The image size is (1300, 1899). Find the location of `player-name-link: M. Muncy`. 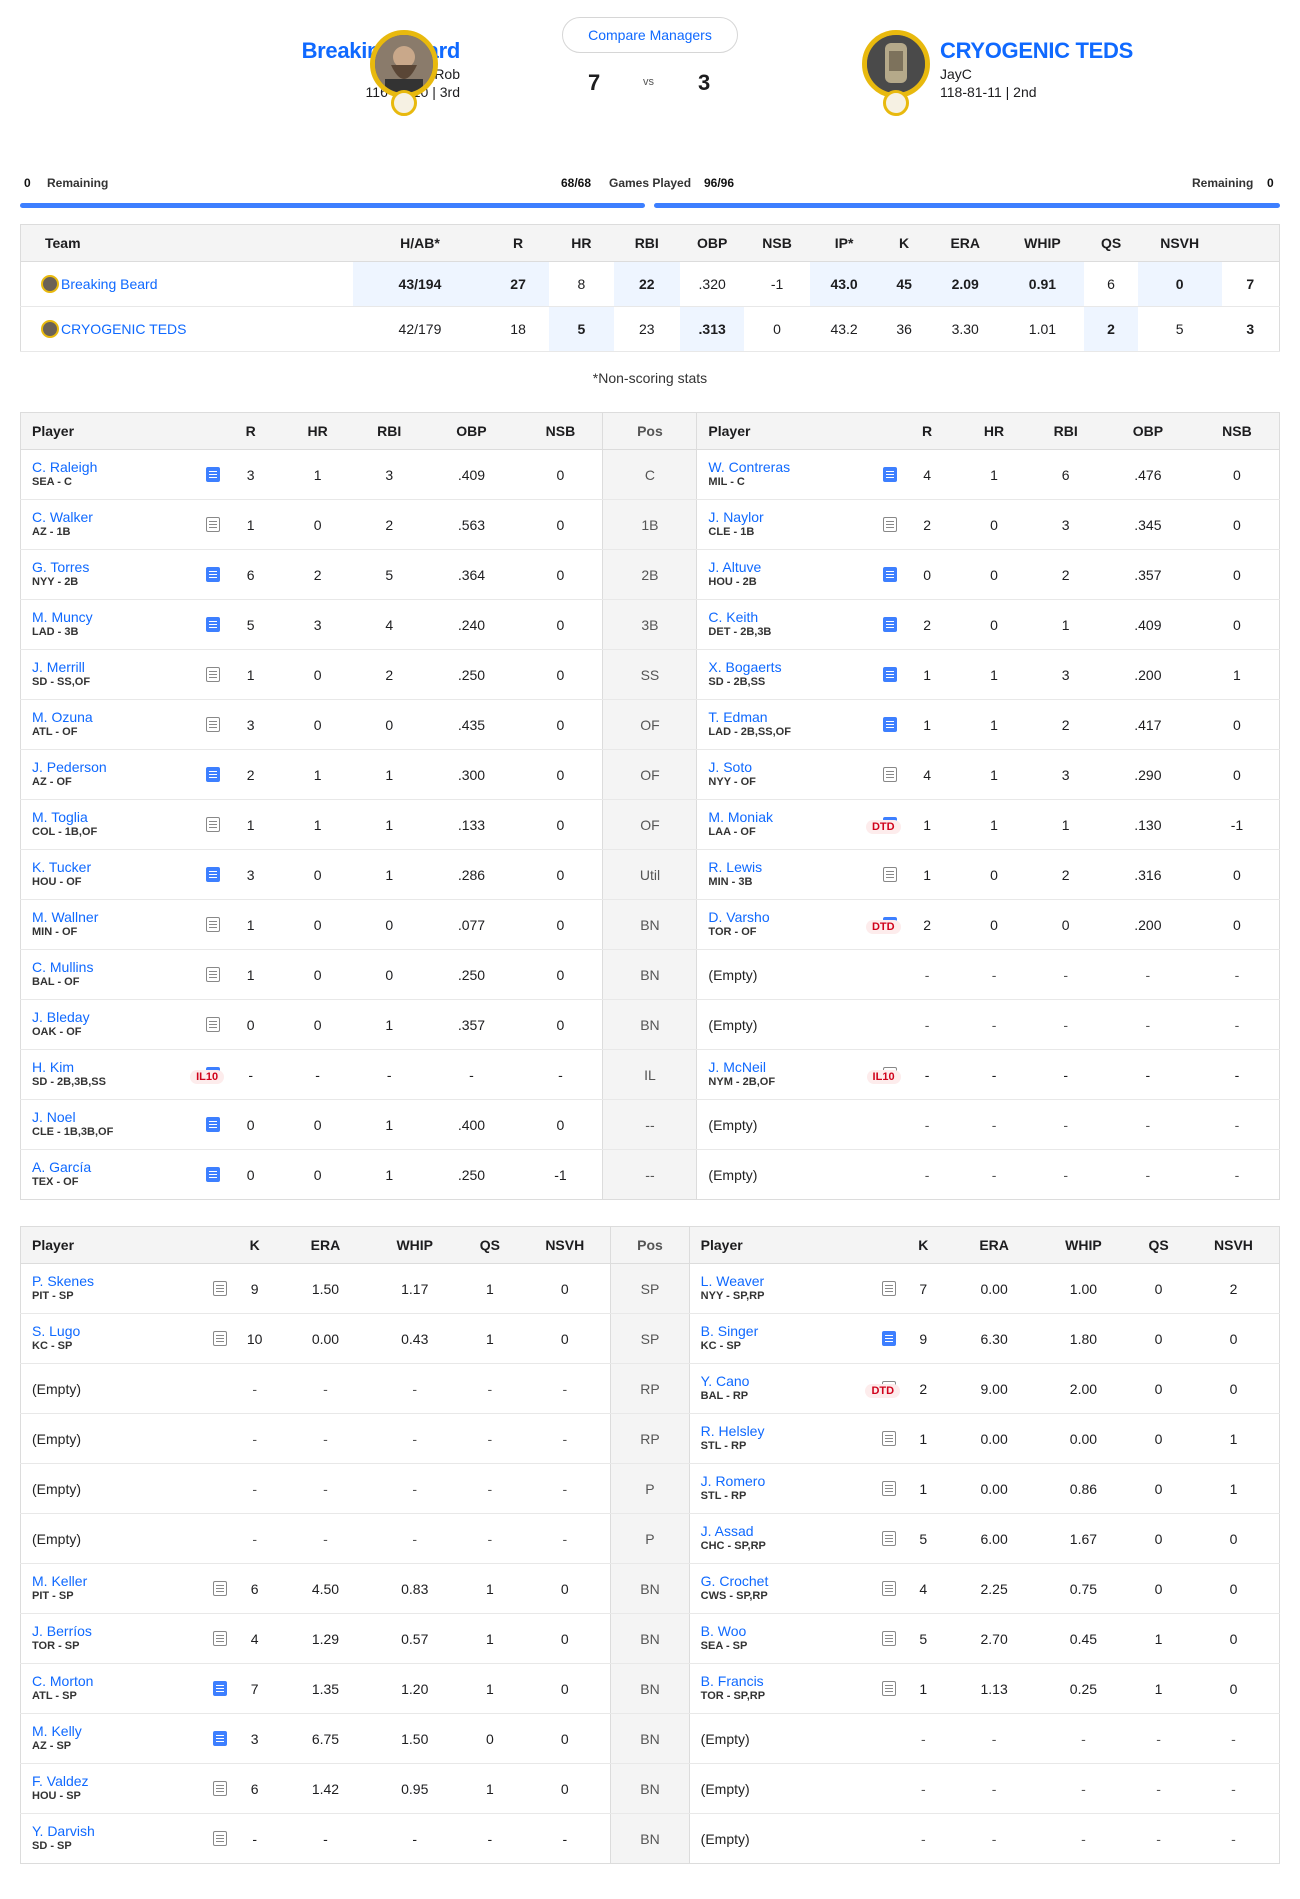

player-name-link: M. Muncy is located at coordinates (62, 617).